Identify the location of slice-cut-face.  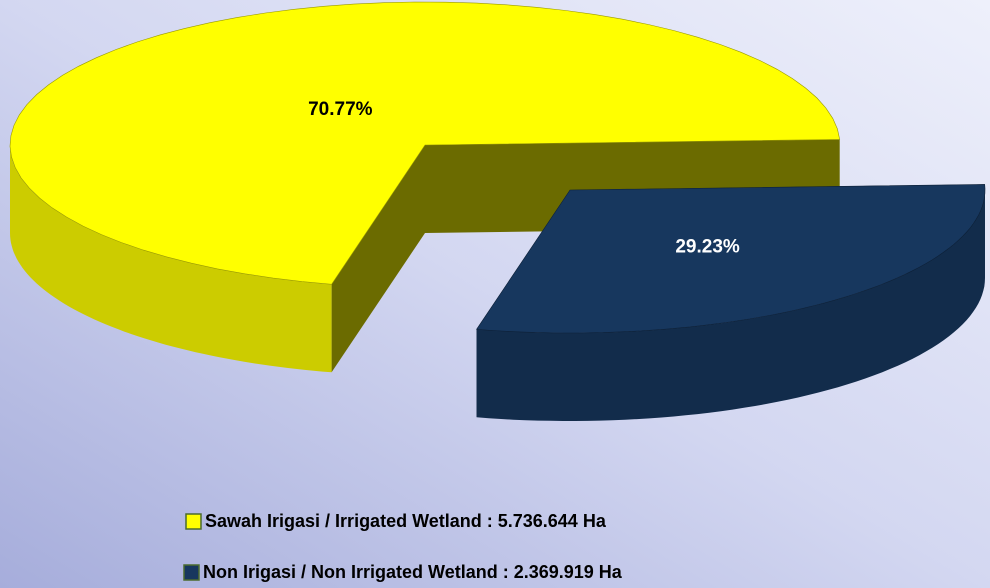
(378, 259).